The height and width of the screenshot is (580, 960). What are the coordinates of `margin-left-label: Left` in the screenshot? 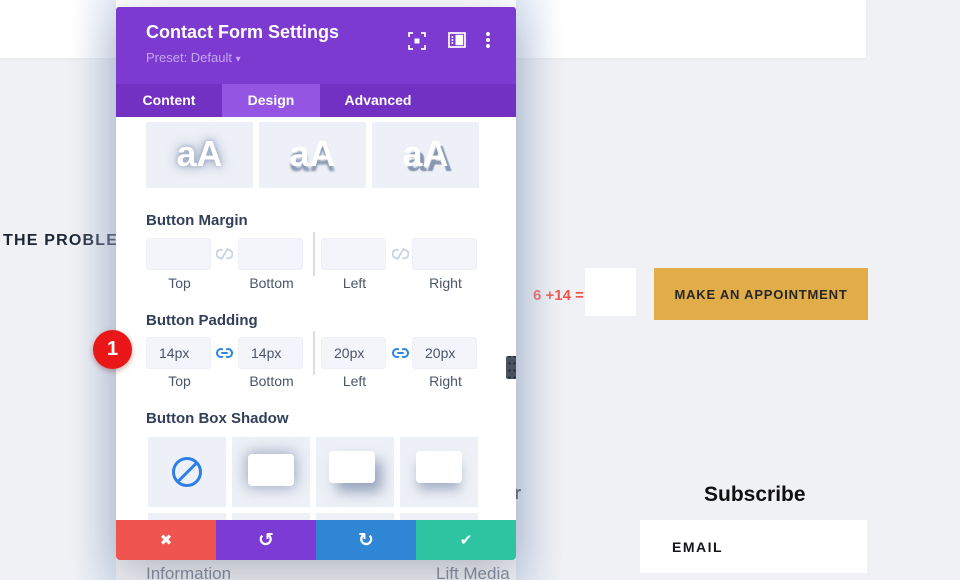 It's located at (354, 283).